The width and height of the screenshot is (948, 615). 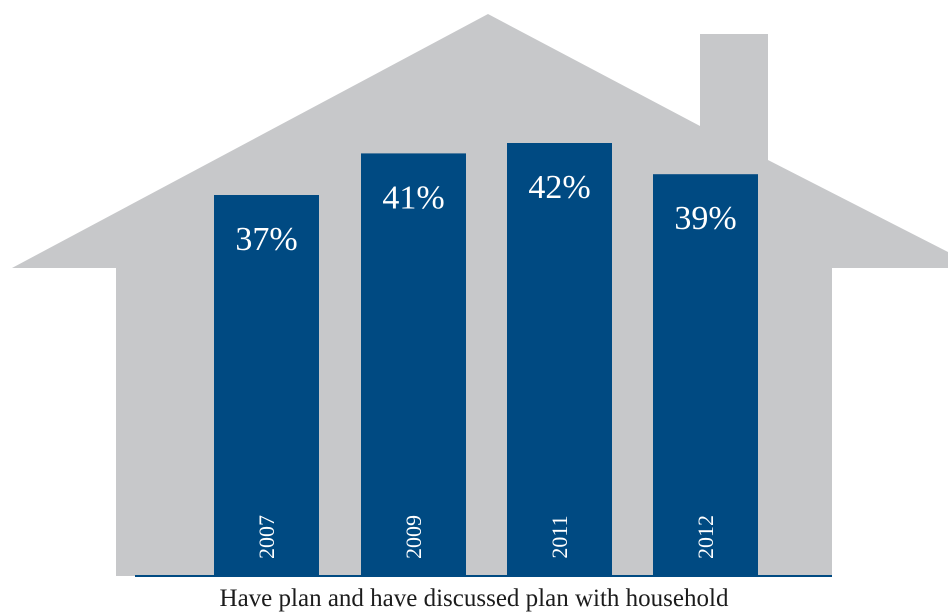 What do you see at coordinates (413, 197) in the screenshot?
I see `value-label-2009: 41%` at bounding box center [413, 197].